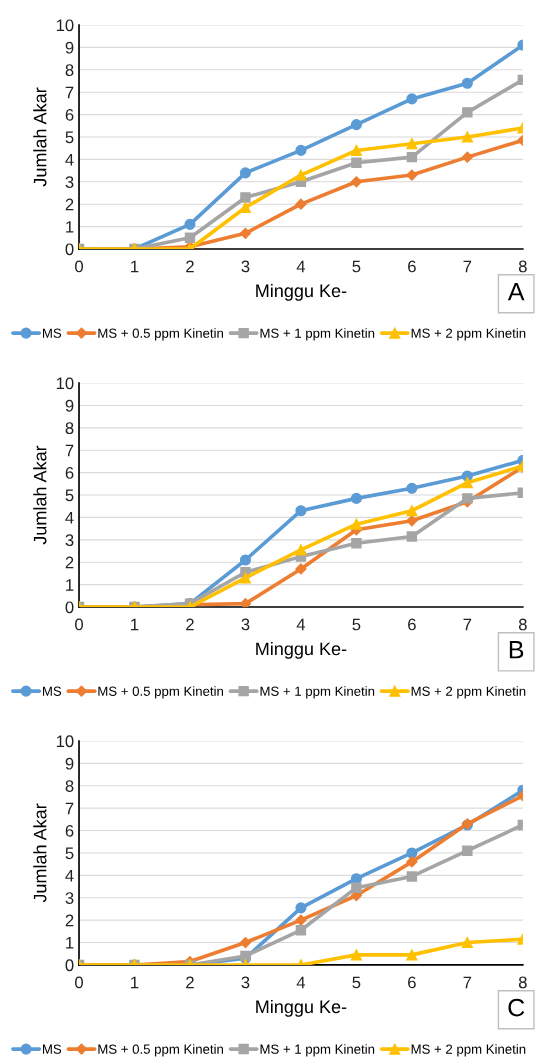 The height and width of the screenshot is (1064, 539). Describe the element at coordinates (516, 1007) in the screenshot. I see `text: C` at that location.